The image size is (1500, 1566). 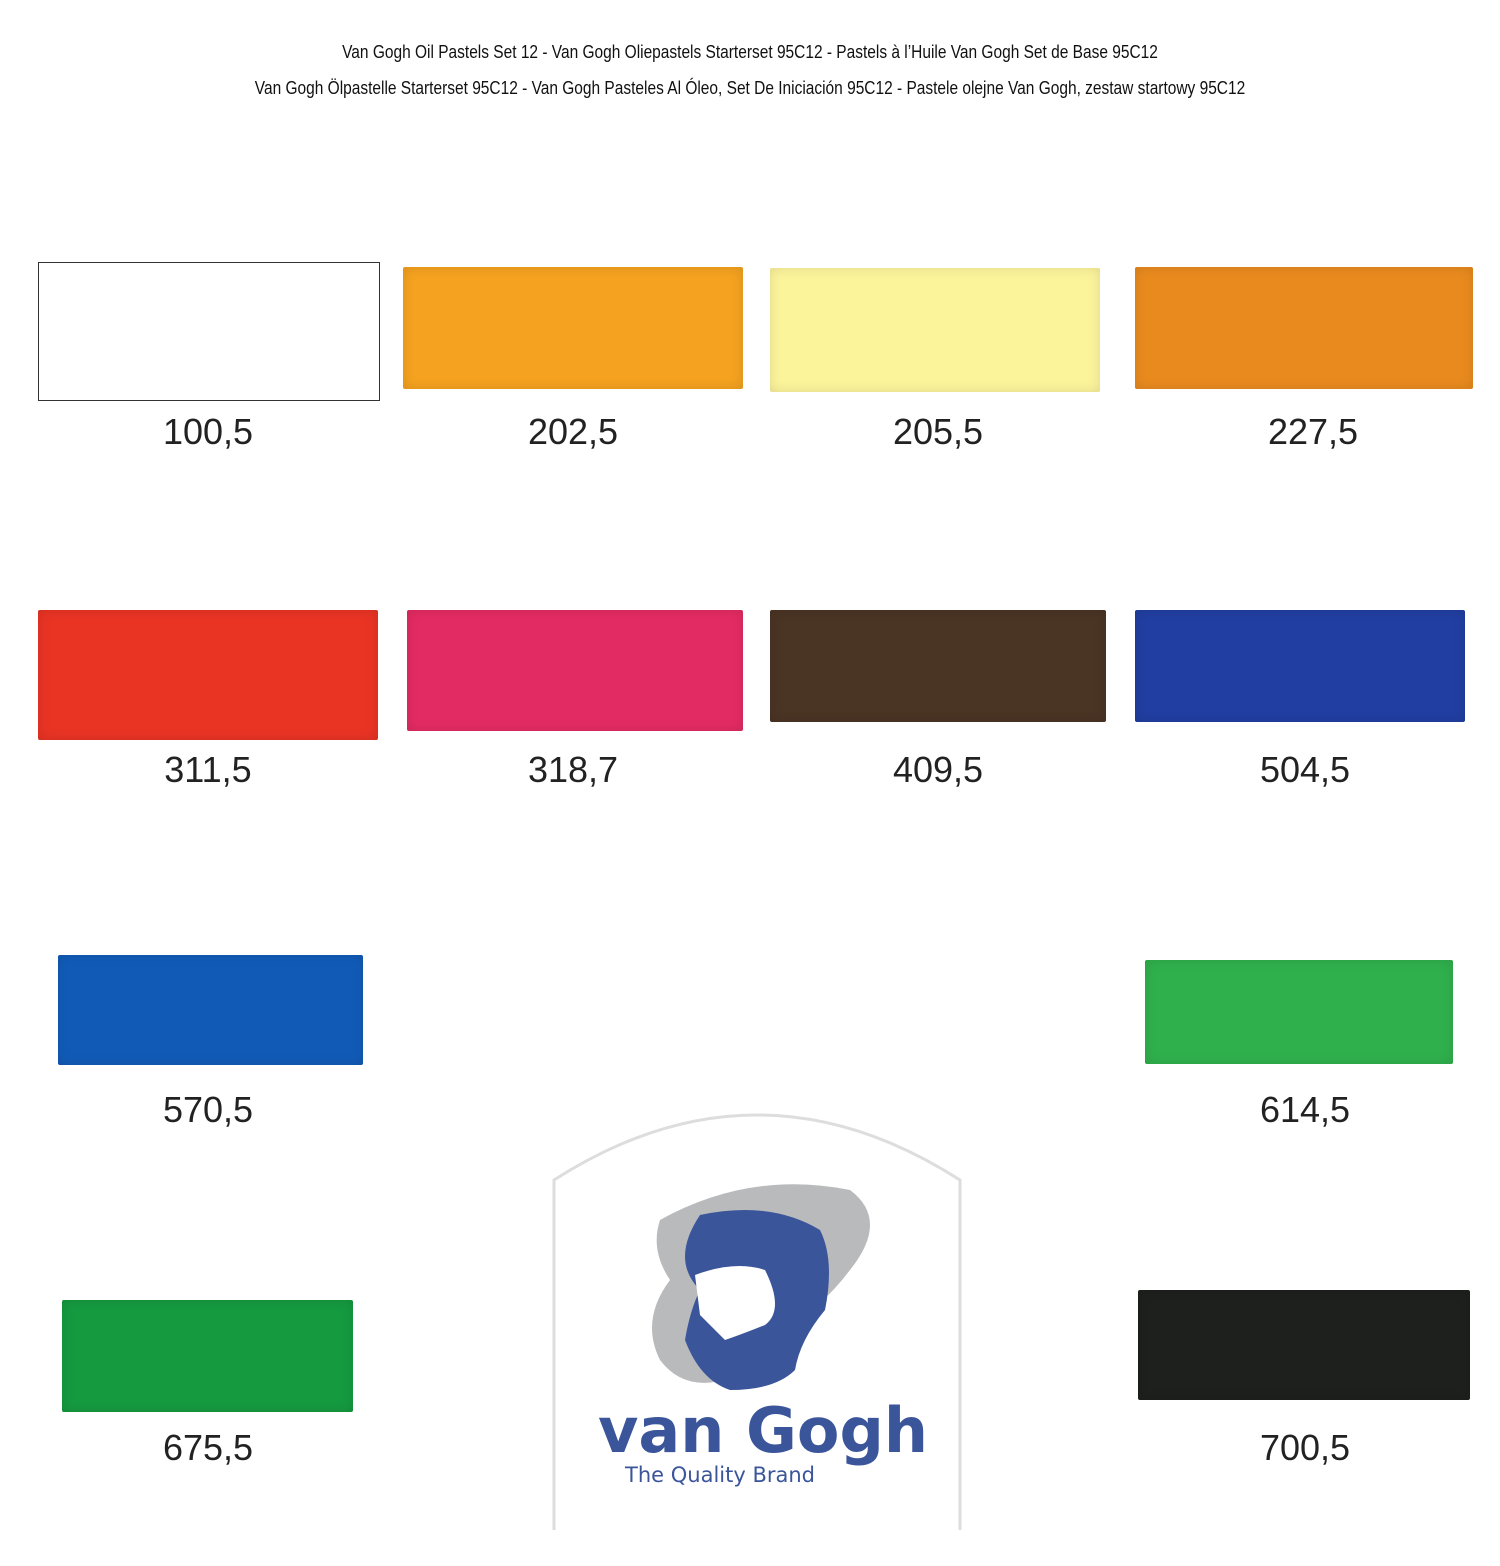 I want to click on color-code-label: 409,5, so click(x=938, y=769).